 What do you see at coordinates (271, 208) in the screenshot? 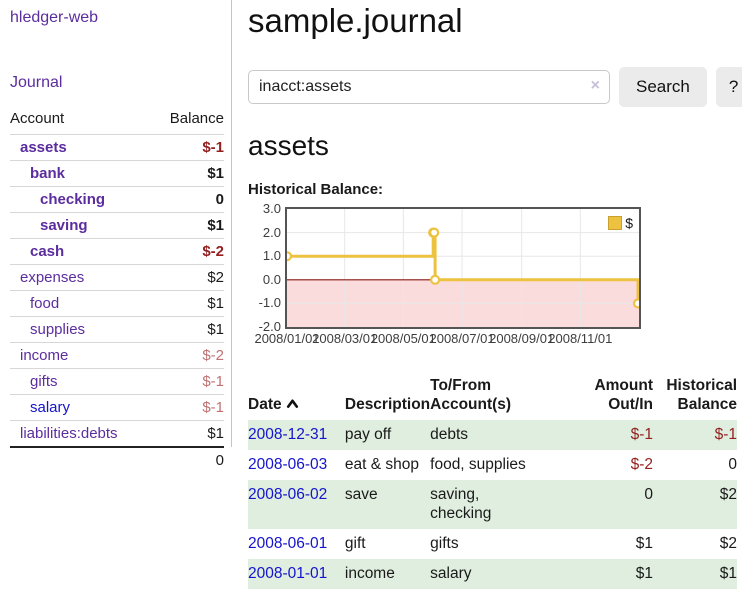
I see `chart-y-tick-label: 3.0` at bounding box center [271, 208].